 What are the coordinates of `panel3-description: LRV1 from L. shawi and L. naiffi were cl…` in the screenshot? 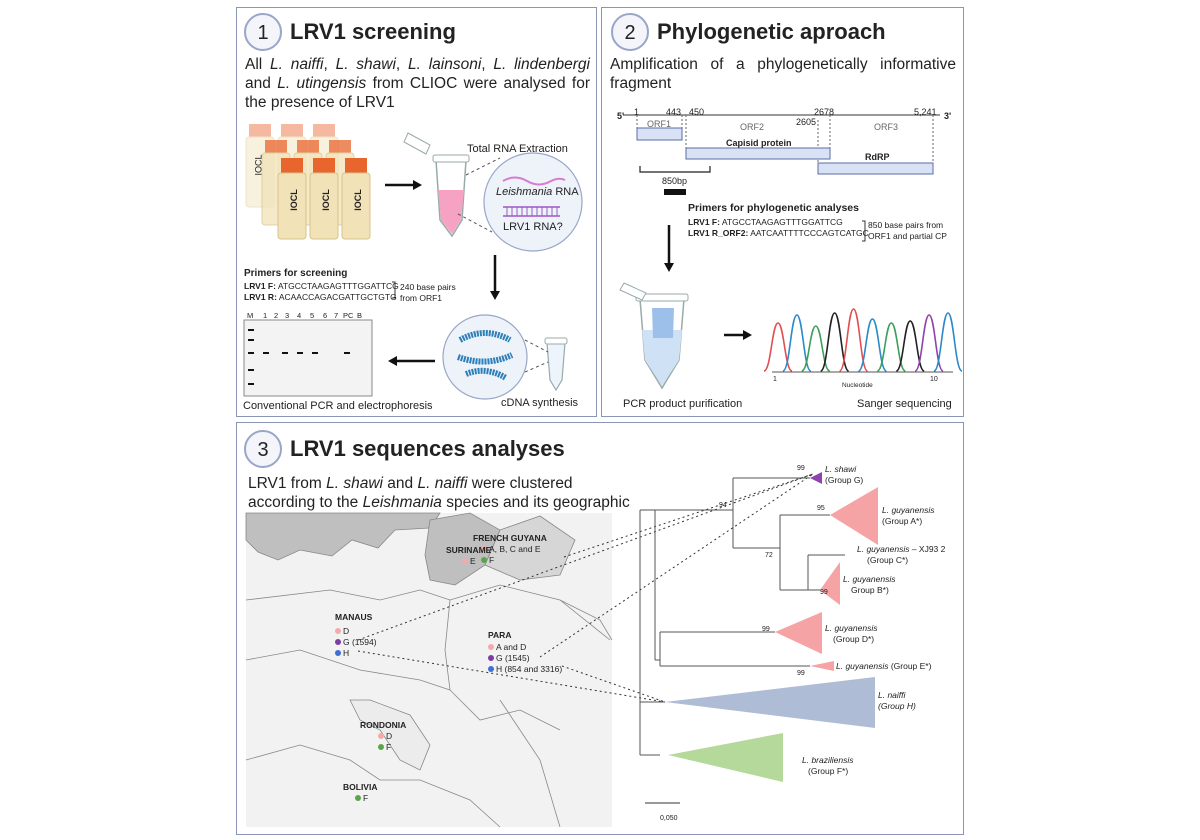 It's located at (439, 502).